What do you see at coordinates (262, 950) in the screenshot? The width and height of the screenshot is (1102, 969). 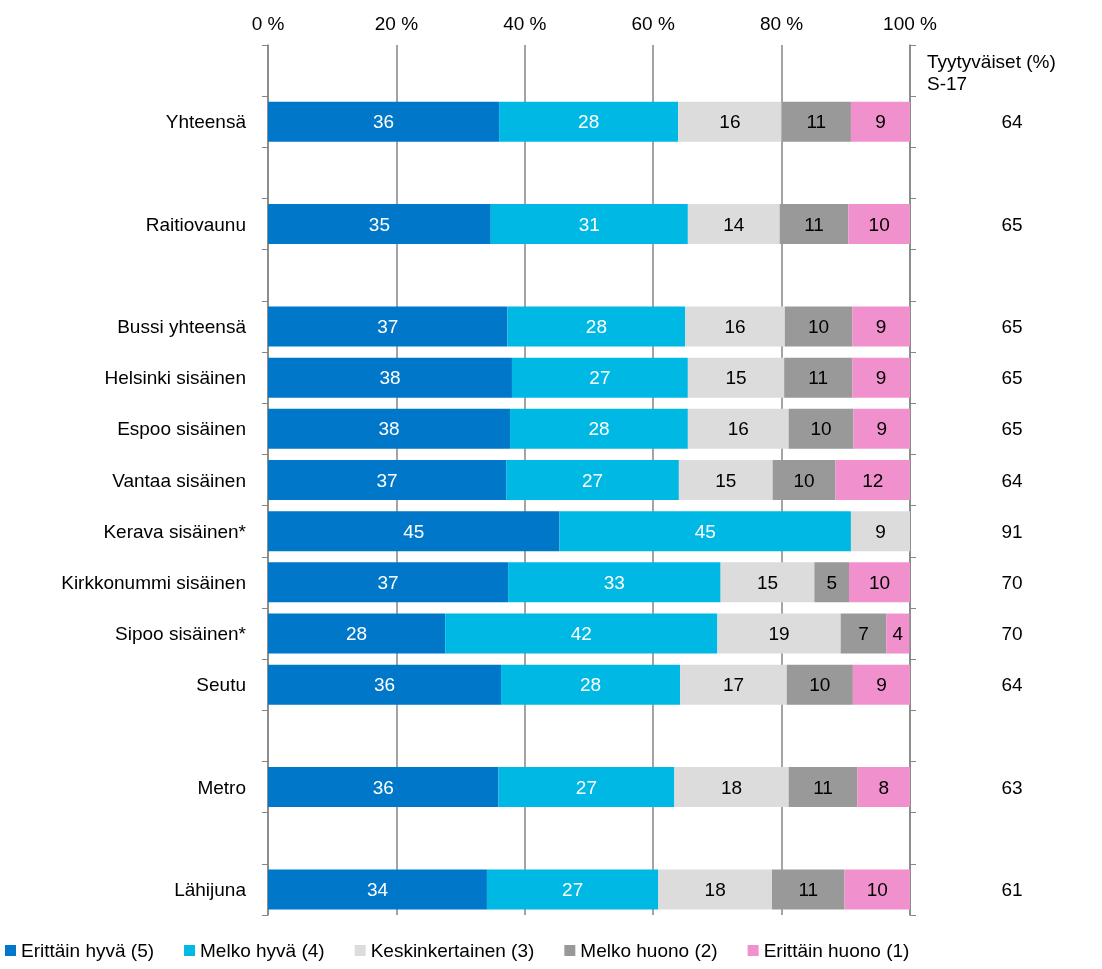 I see `legend-label: Melko hyvä (4)` at bounding box center [262, 950].